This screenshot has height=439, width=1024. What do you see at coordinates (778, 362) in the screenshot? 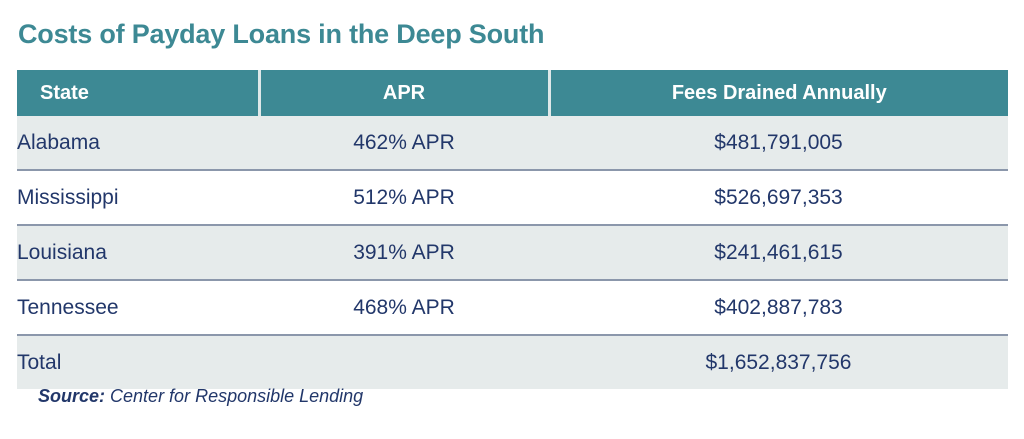
I see `cell-fees: $1,652,837,756` at bounding box center [778, 362].